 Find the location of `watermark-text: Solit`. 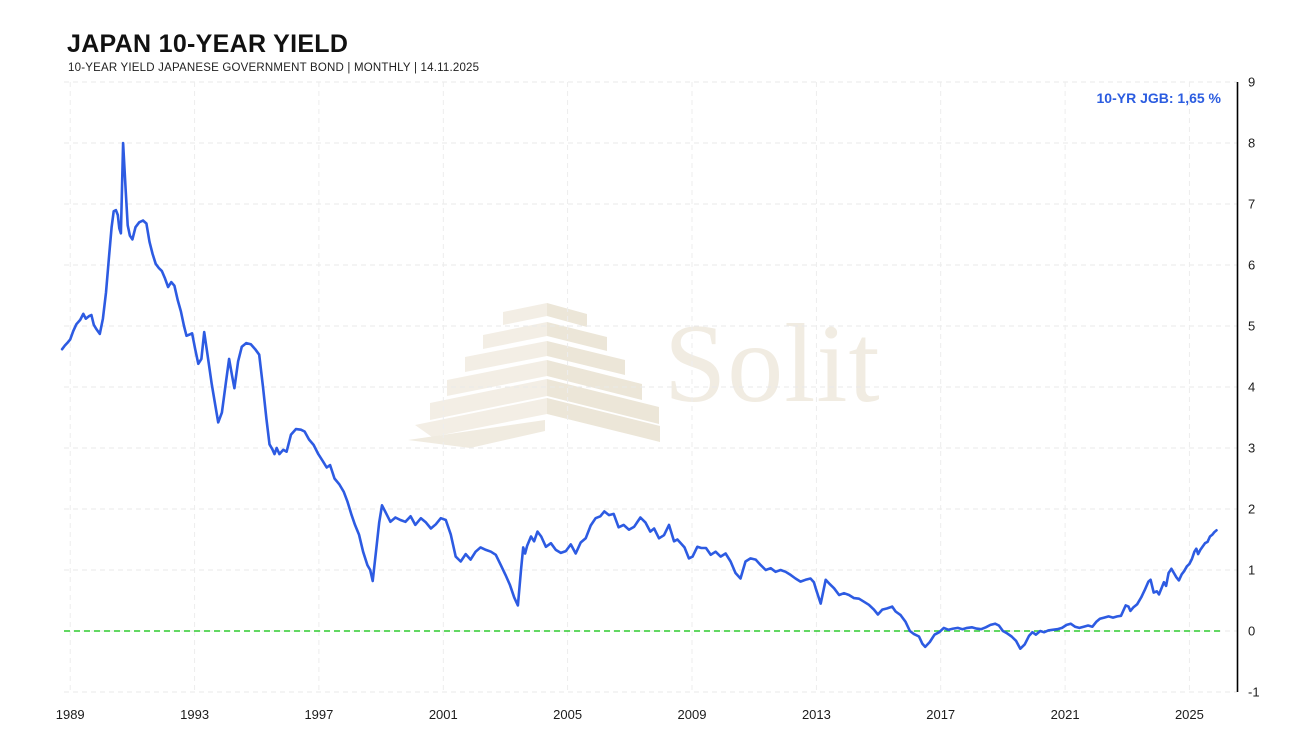

watermark-text: Solit is located at coordinates (772, 364).